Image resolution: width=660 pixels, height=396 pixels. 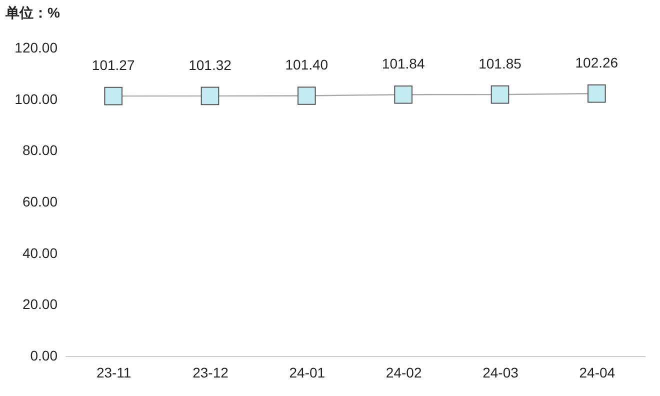 I want to click on y-tick-label: 0.00, so click(x=44, y=356).